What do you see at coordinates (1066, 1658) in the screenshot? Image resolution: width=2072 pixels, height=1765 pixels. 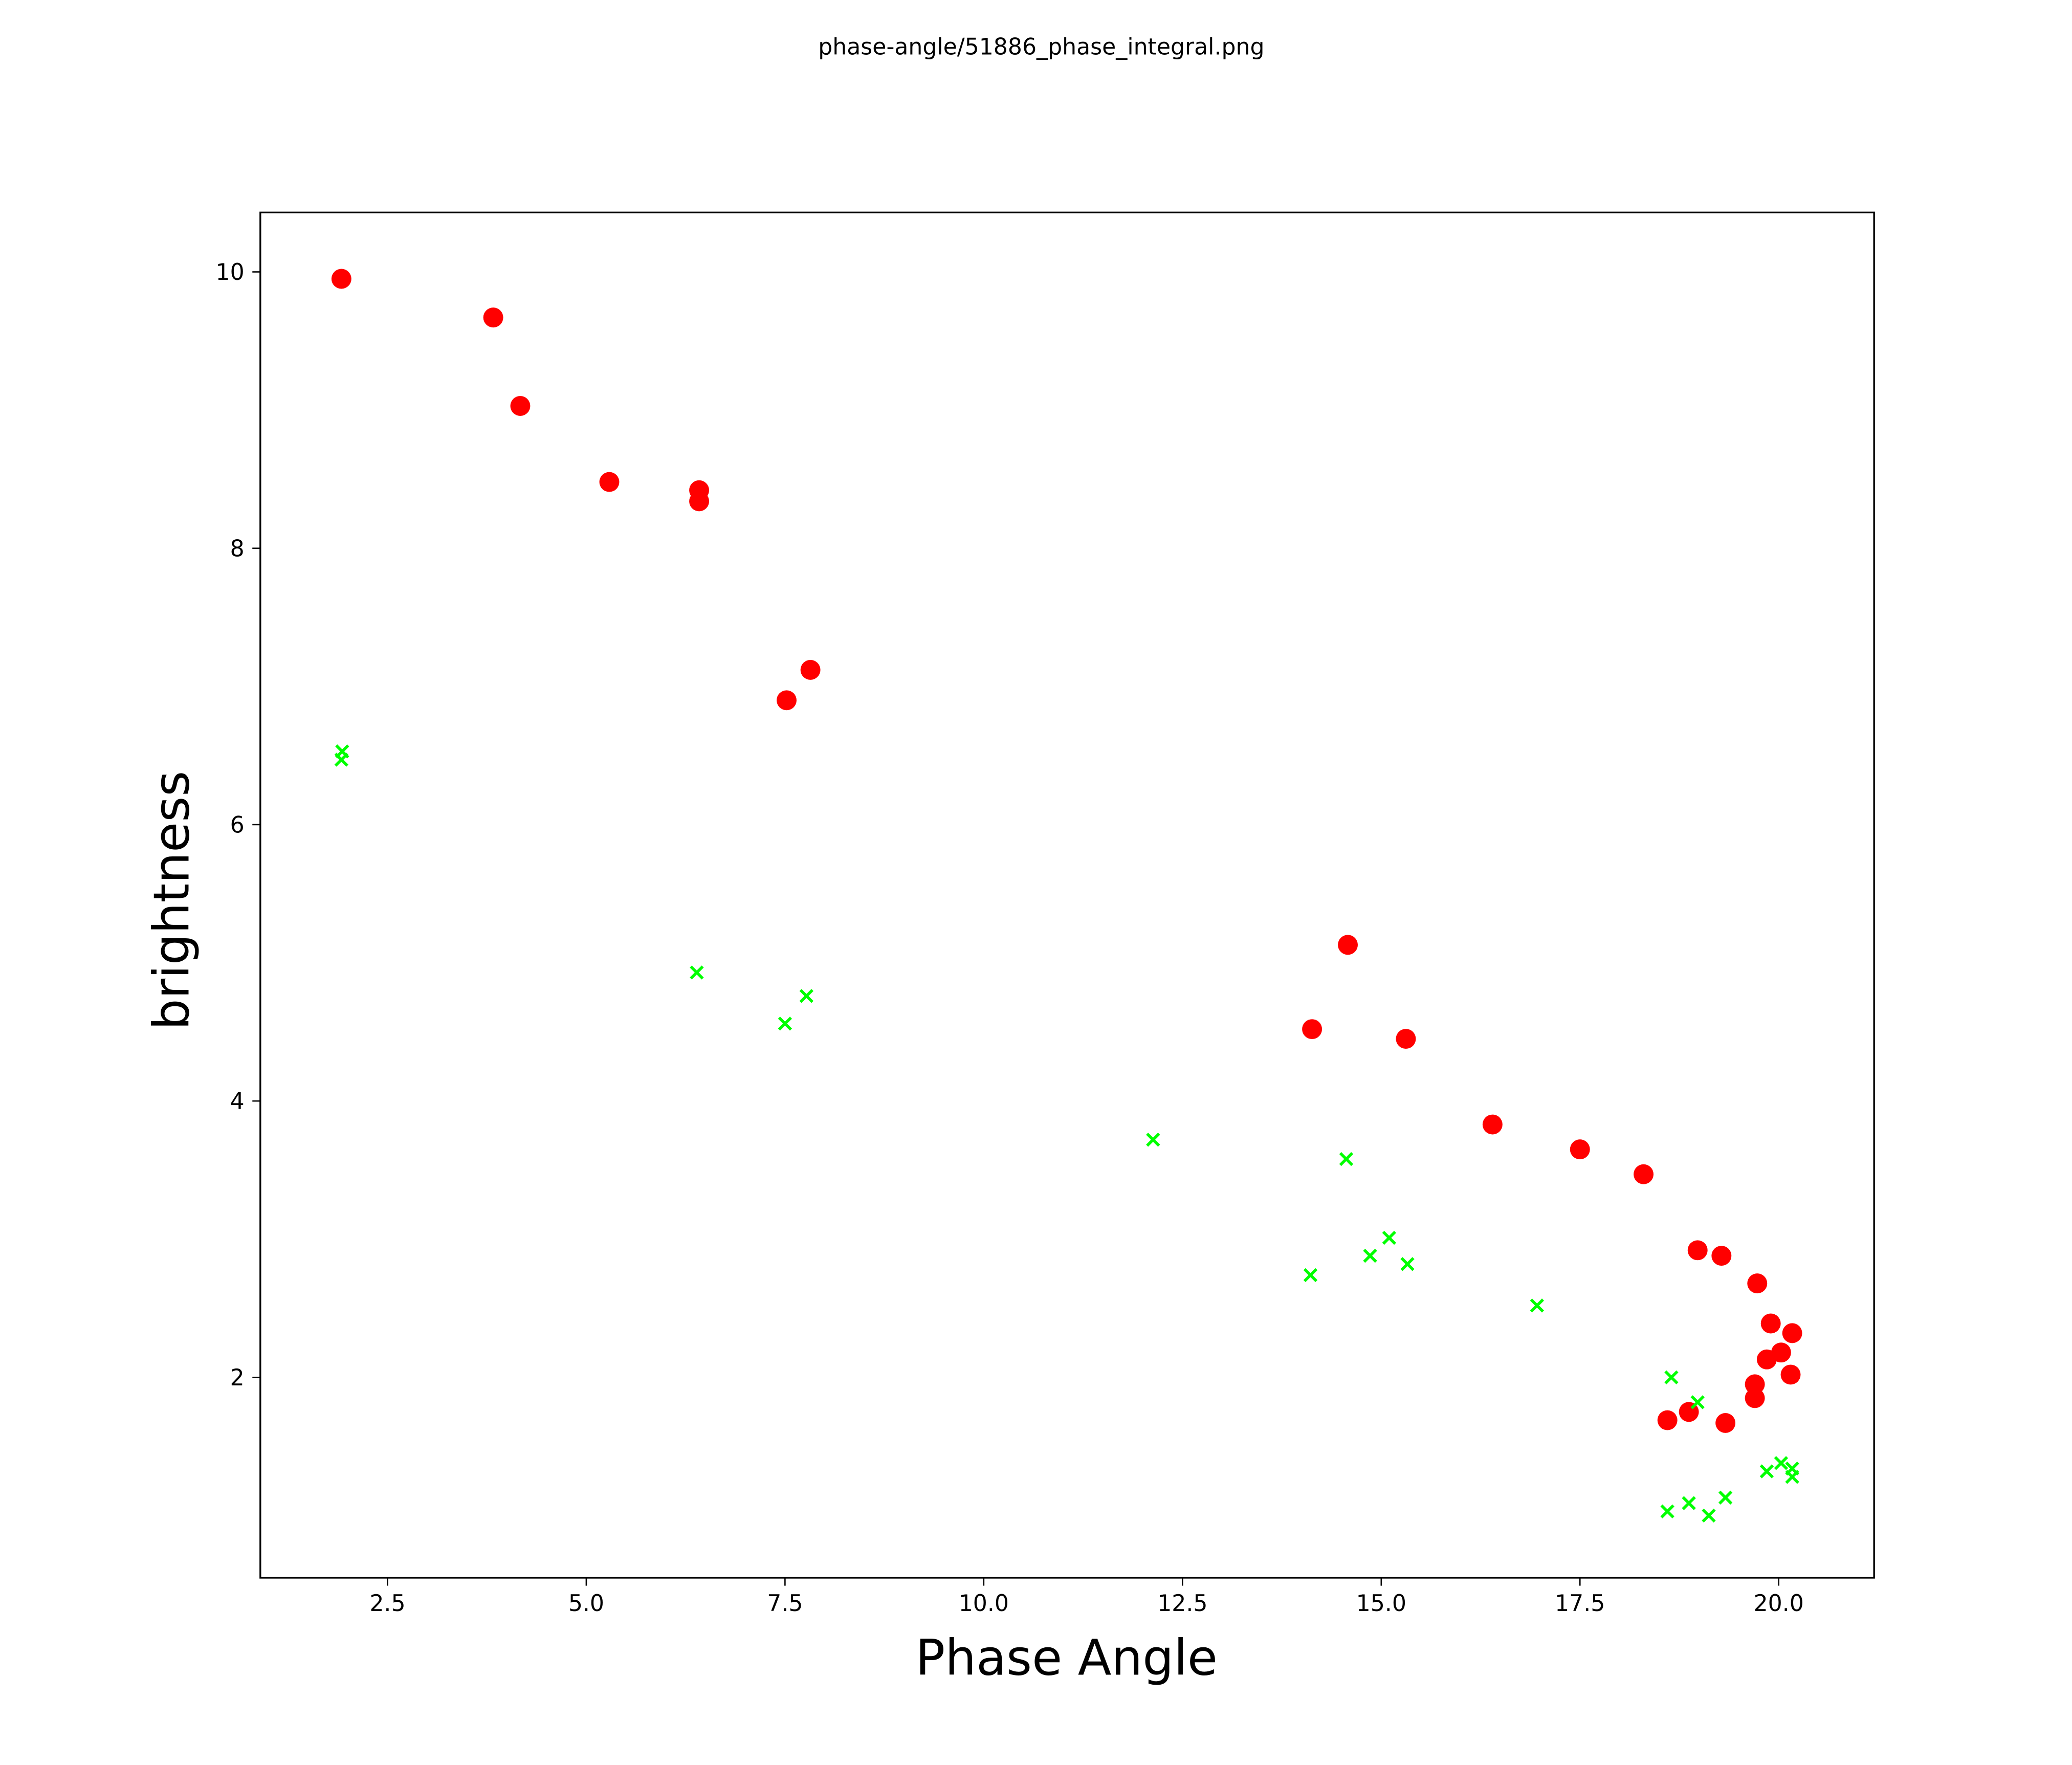 I see `x-axis-label: Phase Angle` at bounding box center [1066, 1658].